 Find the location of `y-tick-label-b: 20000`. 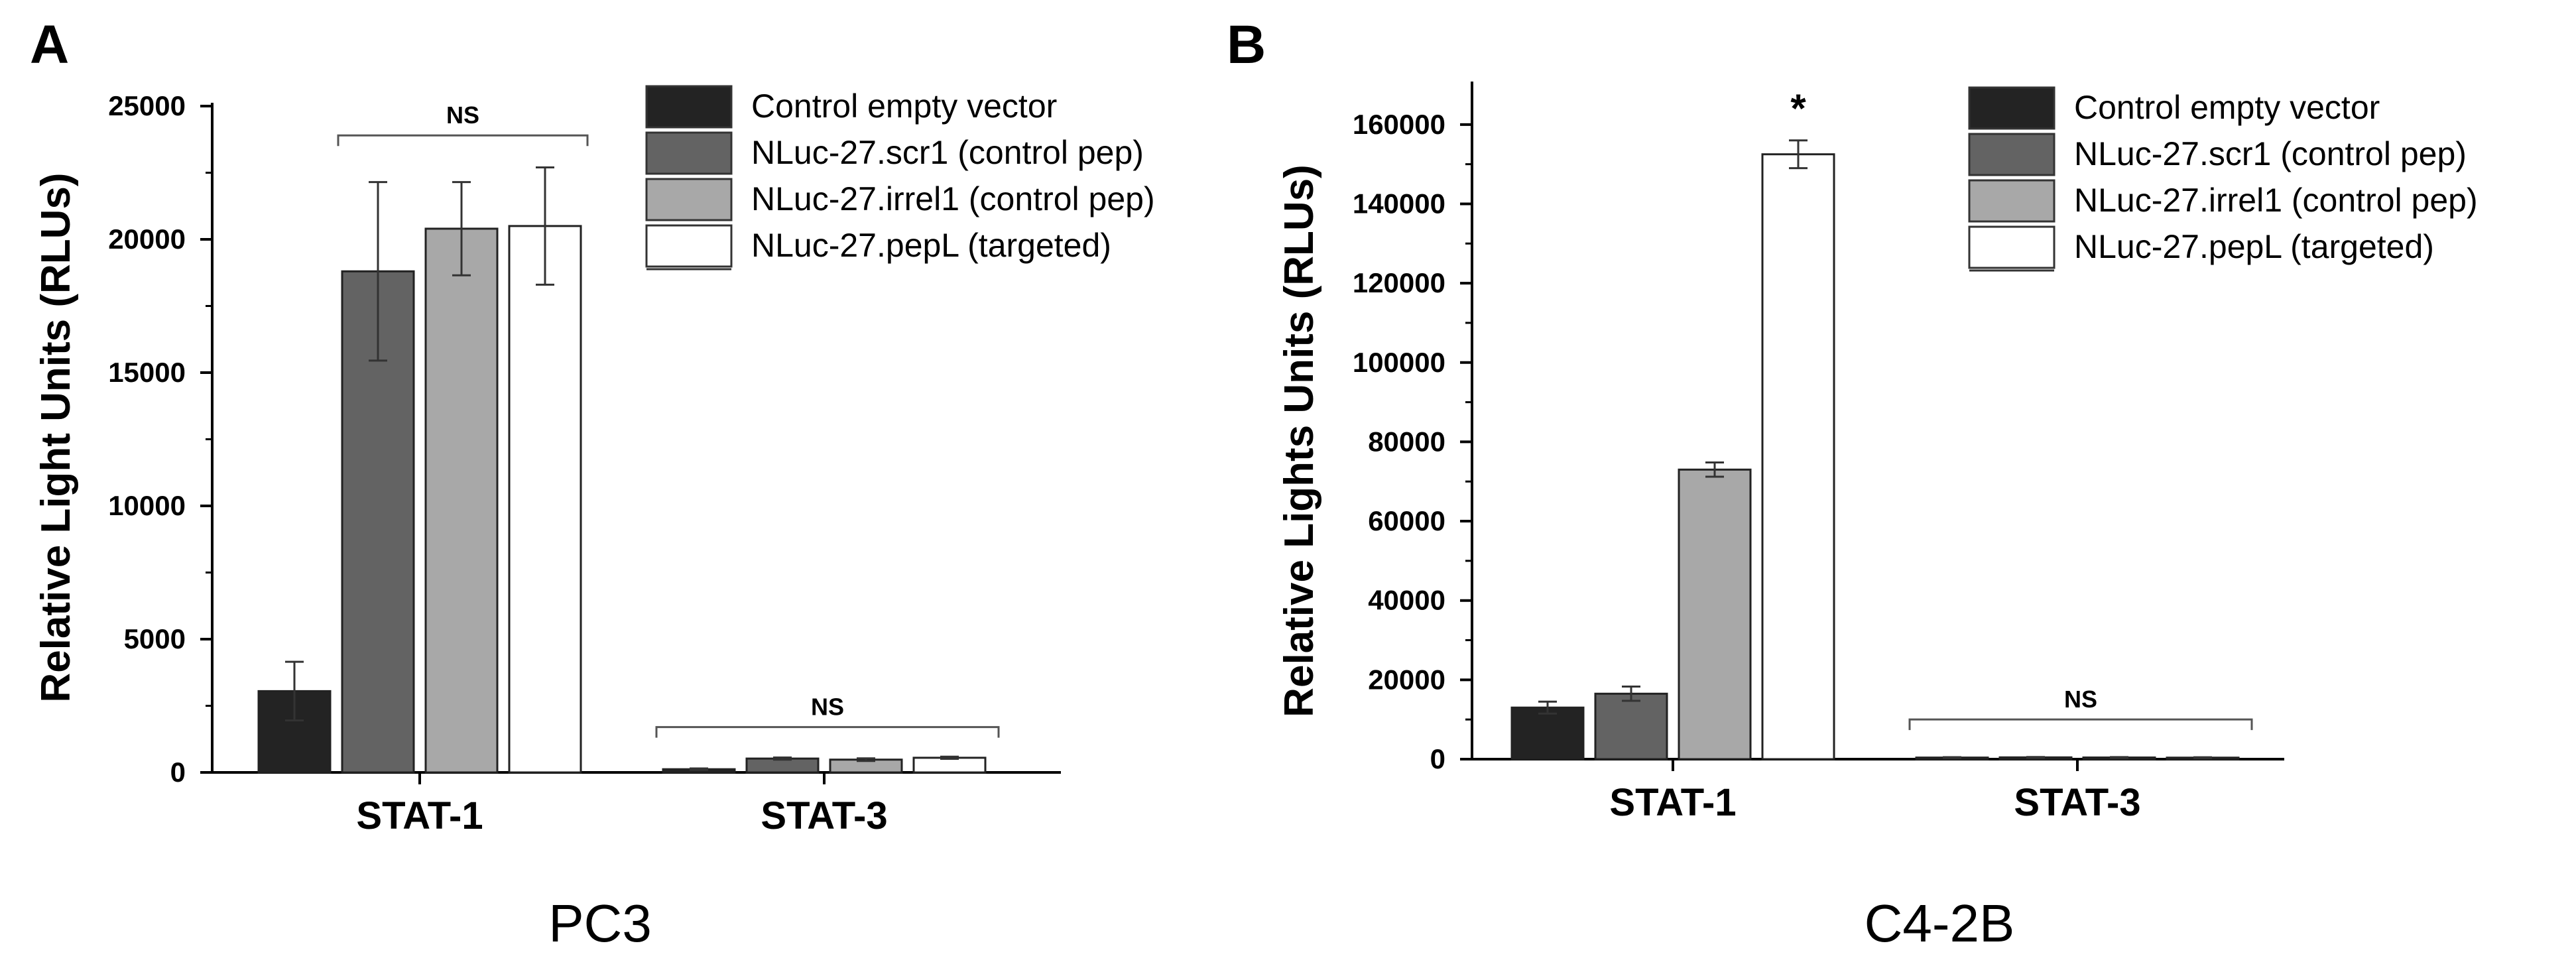

y-tick-label-b: 20000 is located at coordinates (1406, 679).